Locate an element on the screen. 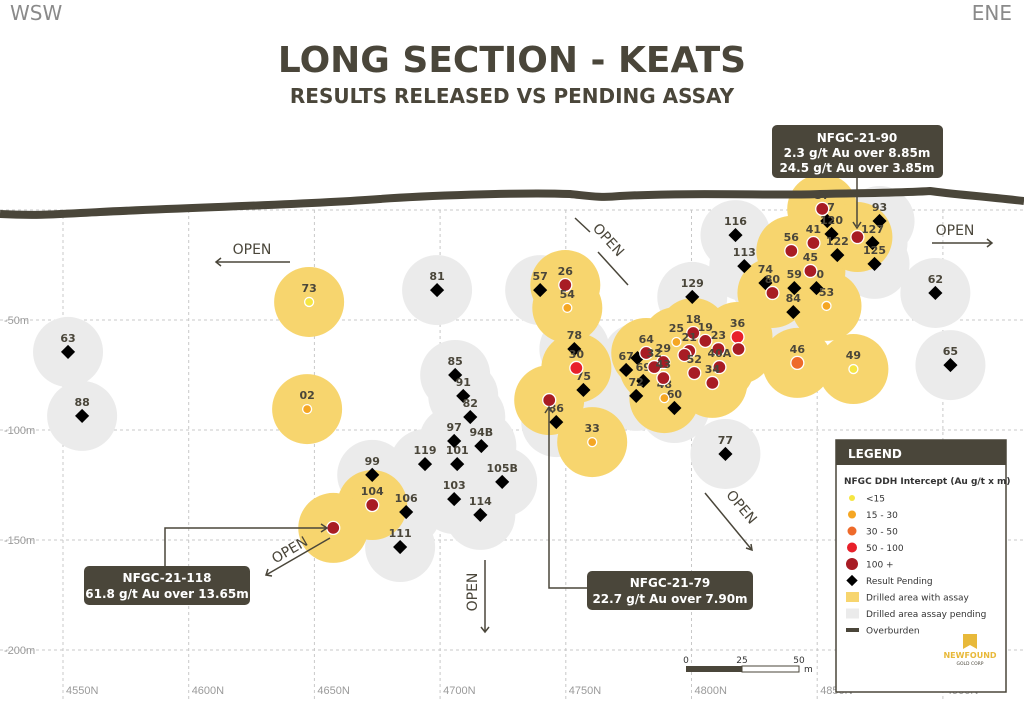 The height and width of the screenshot is (702, 1024). open-label-west: OPEN is located at coordinates (252, 250).